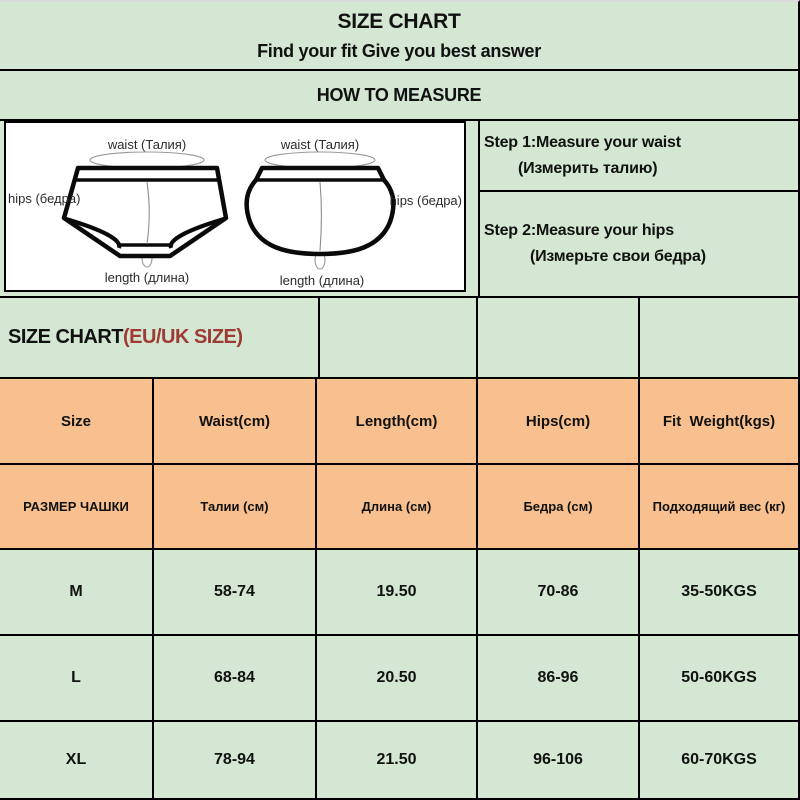  What do you see at coordinates (77, 422) in the screenshot?
I see `col-header-size: Size` at bounding box center [77, 422].